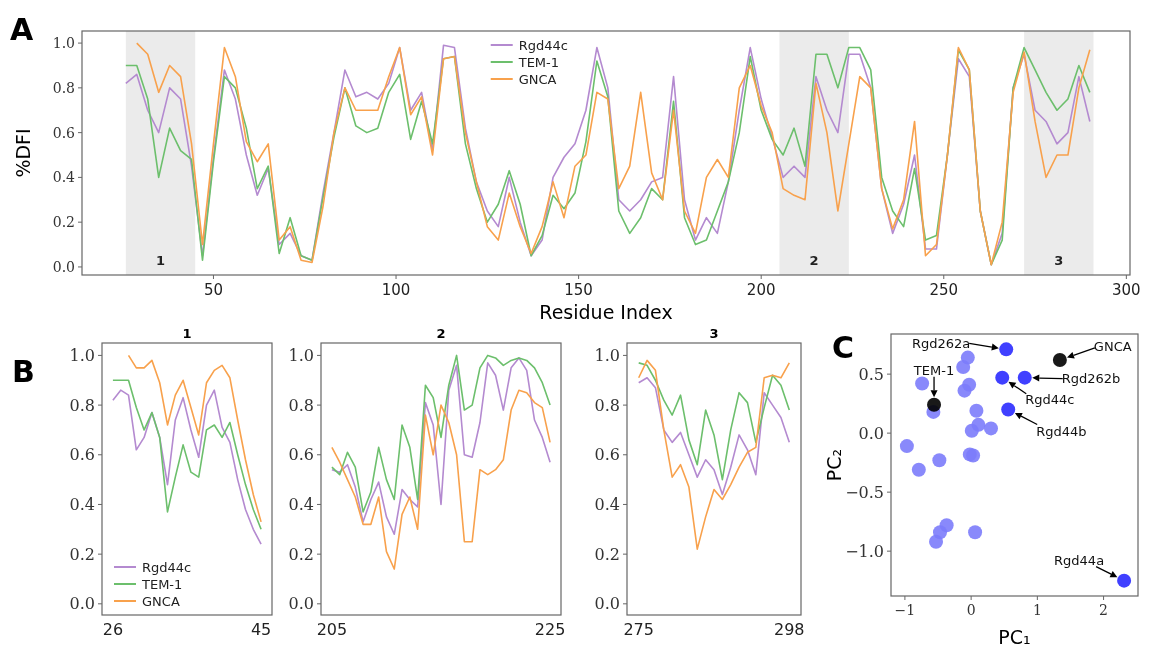 This screenshot has height=653, width=1151. What do you see at coordinates (113, 629) in the screenshot?
I see `x-tick-label: 26` at bounding box center [113, 629].